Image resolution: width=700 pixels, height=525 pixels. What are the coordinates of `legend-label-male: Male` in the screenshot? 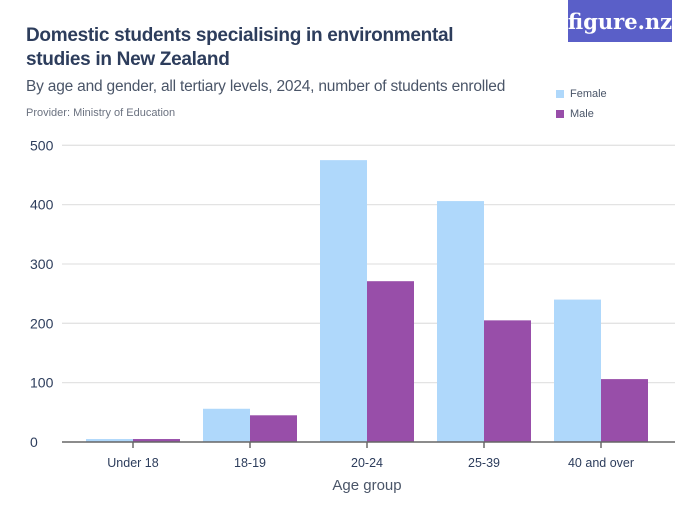 It's located at (582, 114).